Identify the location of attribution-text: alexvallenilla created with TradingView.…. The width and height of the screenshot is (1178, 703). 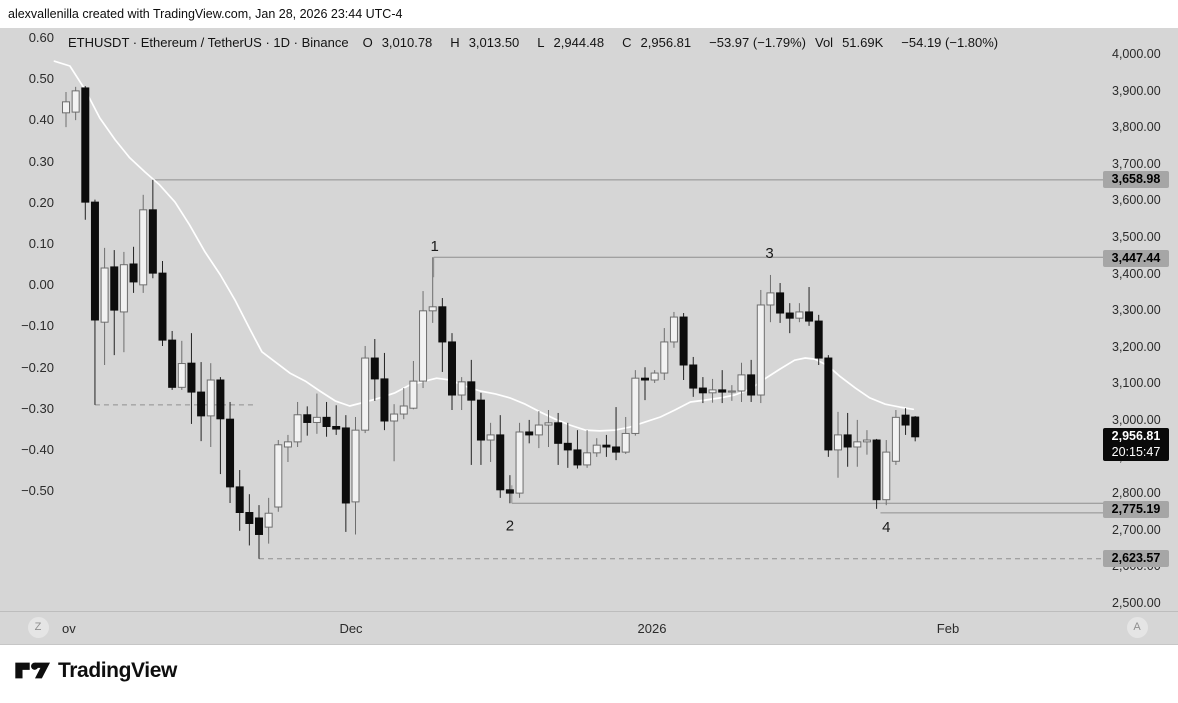
(205, 14).